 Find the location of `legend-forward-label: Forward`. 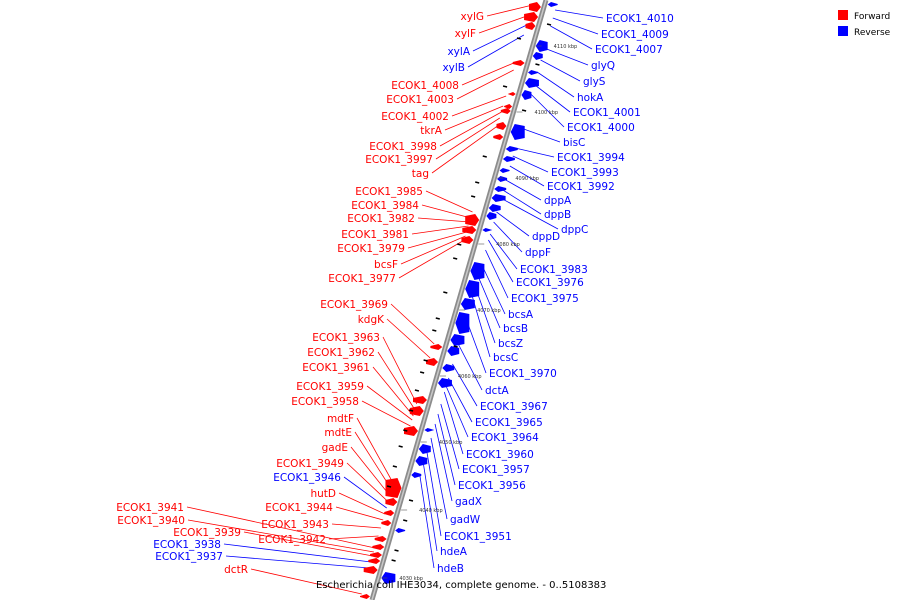

legend-forward-label: Forward is located at coordinates (872, 17).